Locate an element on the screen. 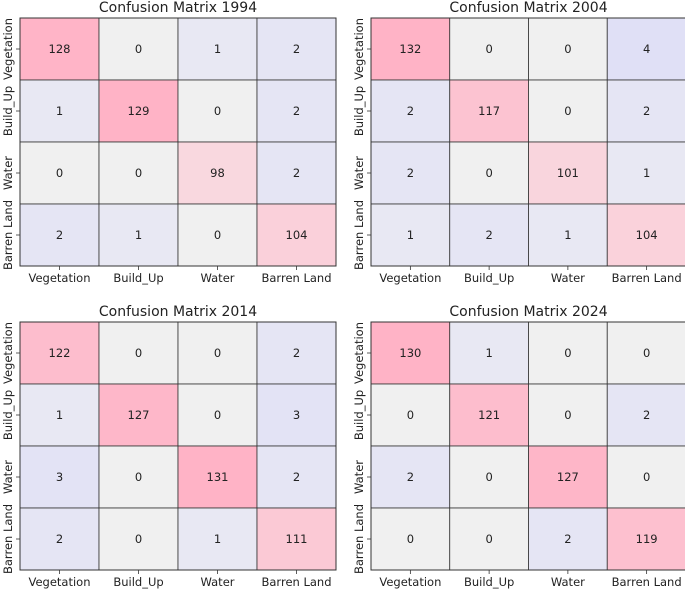 The image size is (685, 596). cell-value-label: 131 is located at coordinates (218, 477).